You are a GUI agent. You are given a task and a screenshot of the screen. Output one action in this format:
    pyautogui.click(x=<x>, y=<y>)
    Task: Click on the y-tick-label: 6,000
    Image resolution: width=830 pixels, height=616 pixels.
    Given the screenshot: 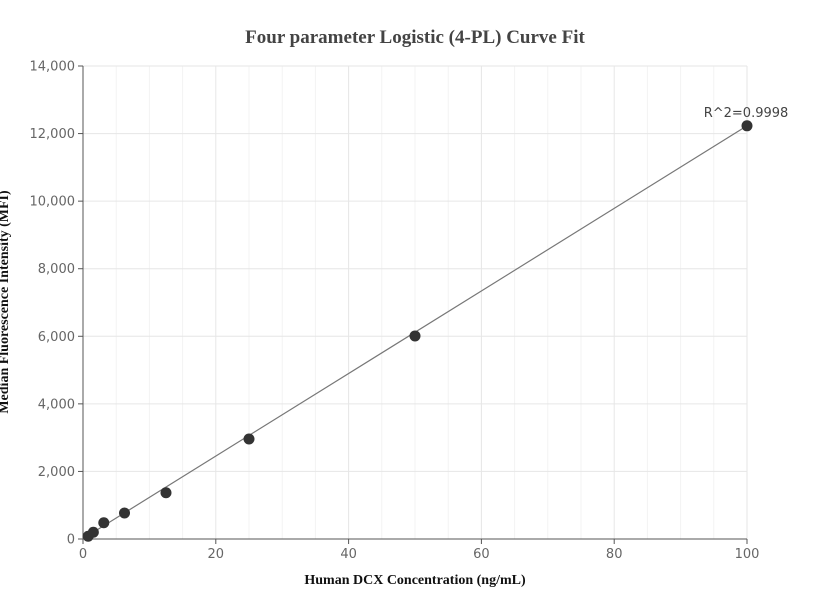 What is the action you would take?
    pyautogui.click(x=56, y=337)
    